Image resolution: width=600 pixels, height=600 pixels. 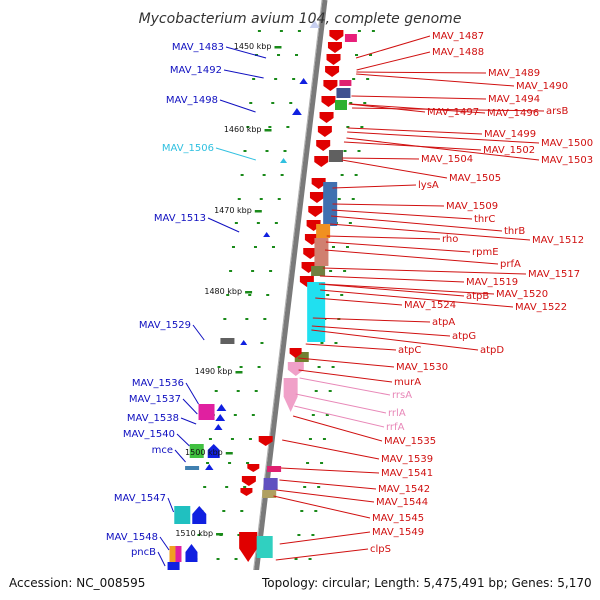 I want to click on gene-label-mav_1529: MAV_1529, so click(x=165, y=325).